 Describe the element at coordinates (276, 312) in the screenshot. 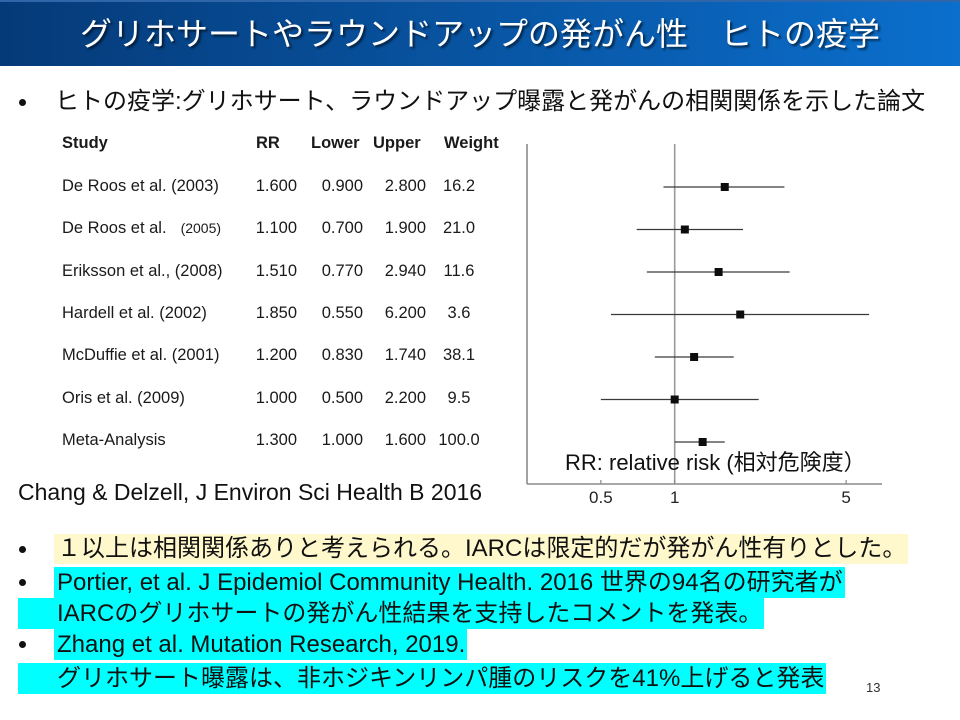

I see `rr-value: 1.850` at that location.